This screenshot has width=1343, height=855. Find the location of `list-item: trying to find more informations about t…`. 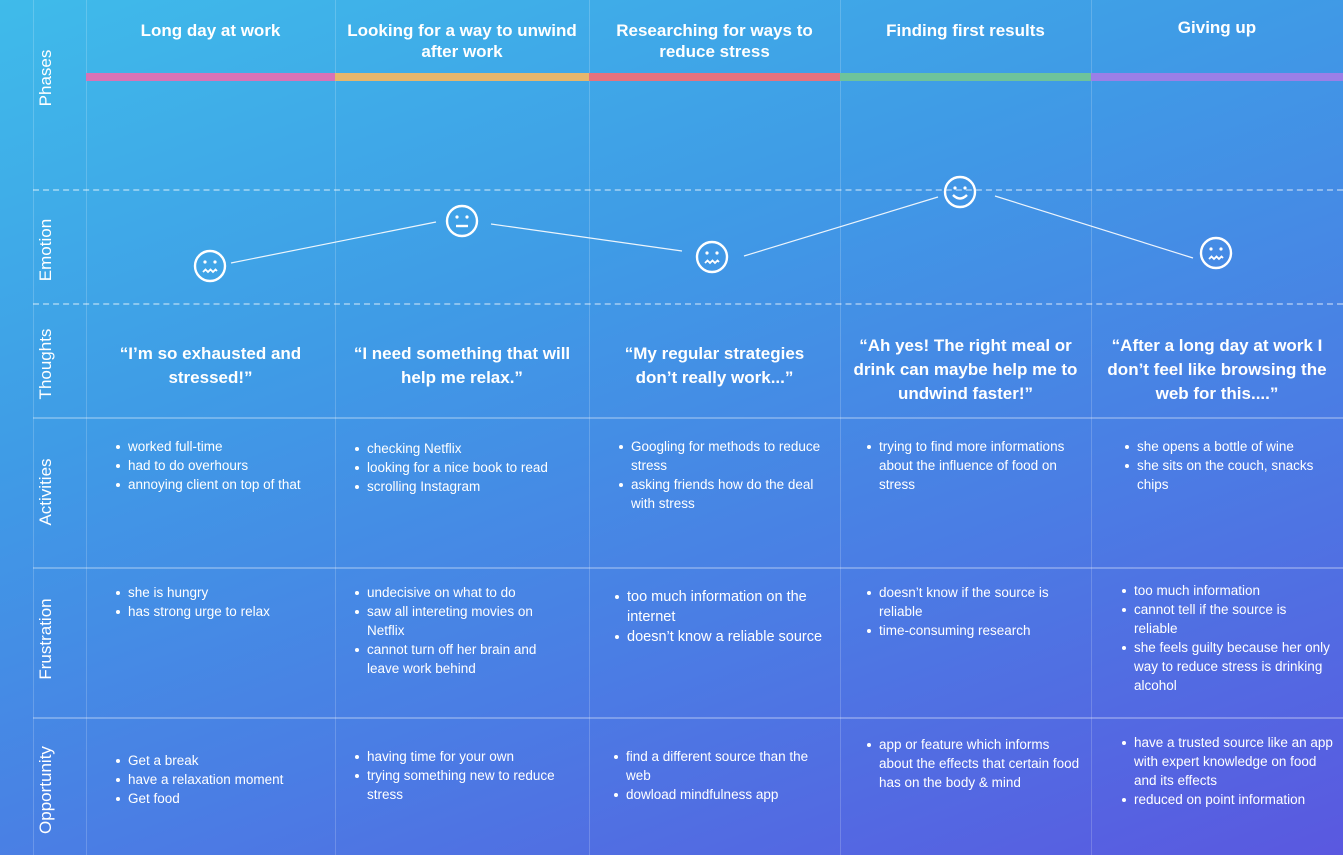

list-item: trying to find more informations about t… is located at coordinates (974, 465).